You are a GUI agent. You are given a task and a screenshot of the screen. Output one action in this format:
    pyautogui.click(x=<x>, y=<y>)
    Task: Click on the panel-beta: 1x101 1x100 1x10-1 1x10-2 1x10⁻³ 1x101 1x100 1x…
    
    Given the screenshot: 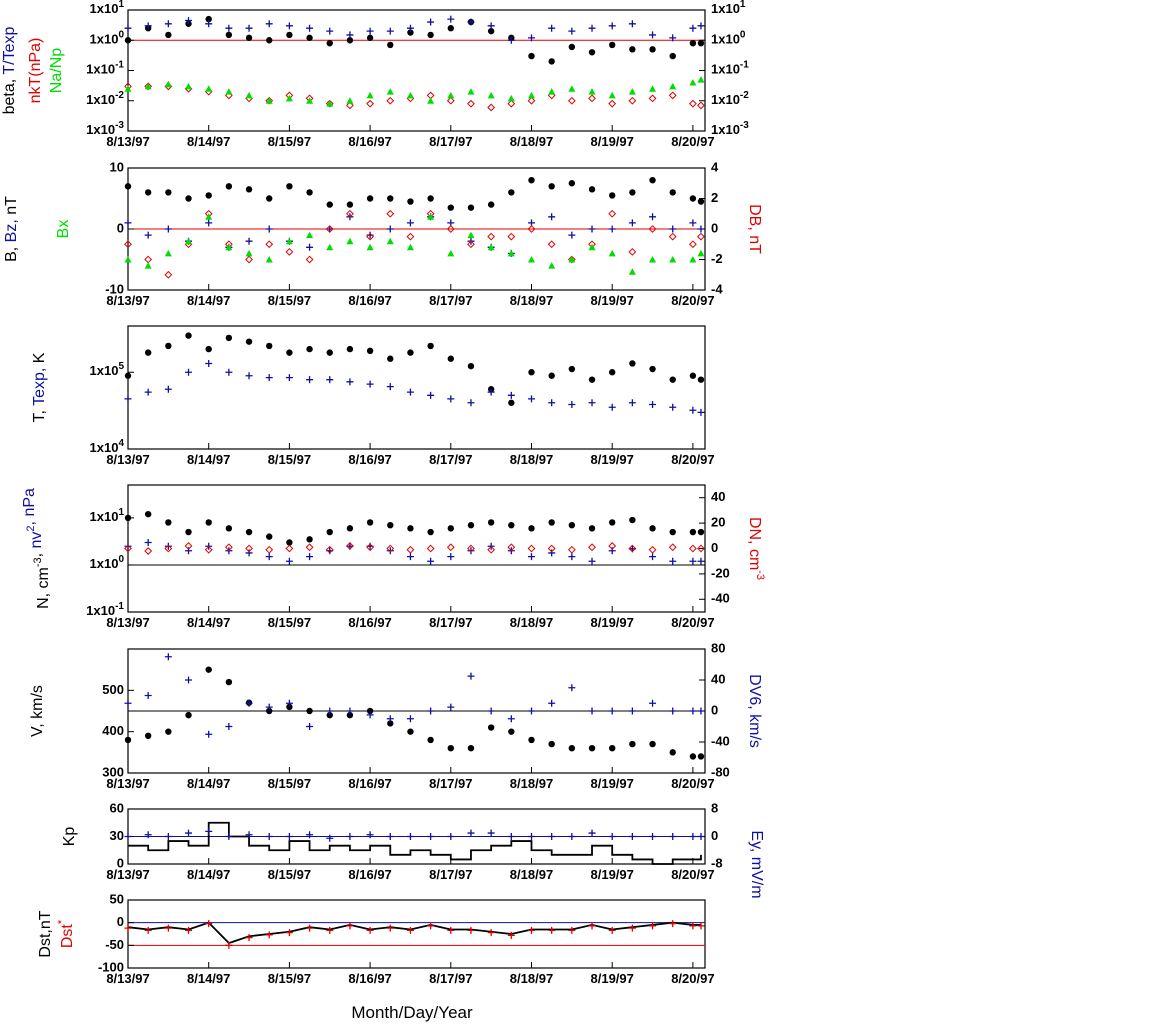 What is the action you would take?
    pyautogui.click(x=375, y=74)
    